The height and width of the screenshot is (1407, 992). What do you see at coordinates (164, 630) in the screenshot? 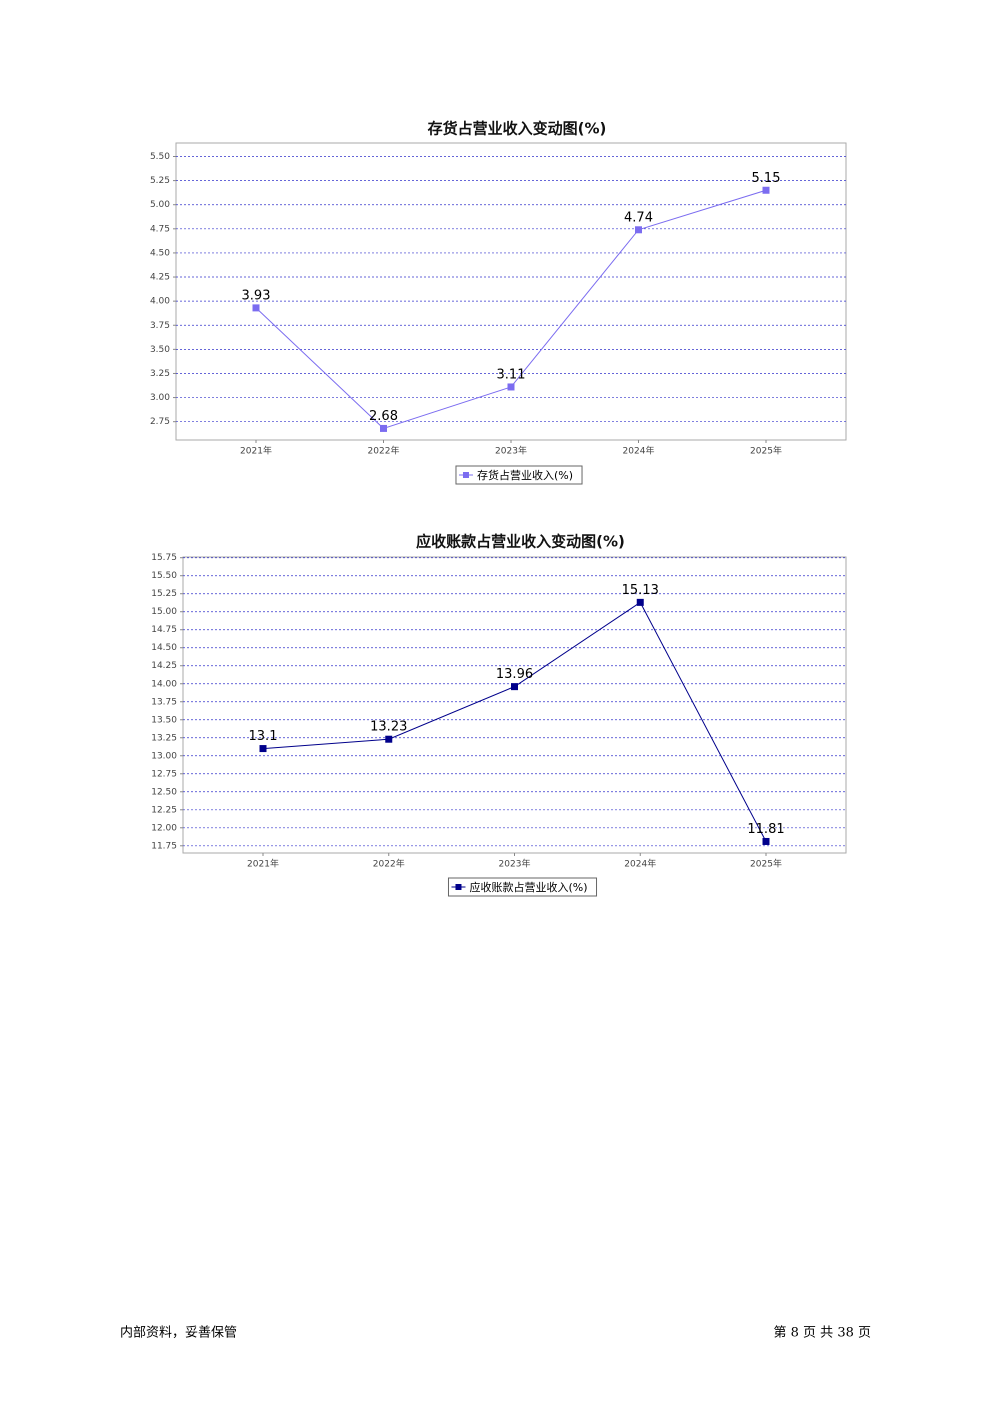
I see `y-tick-label: 14.75` at bounding box center [164, 630].